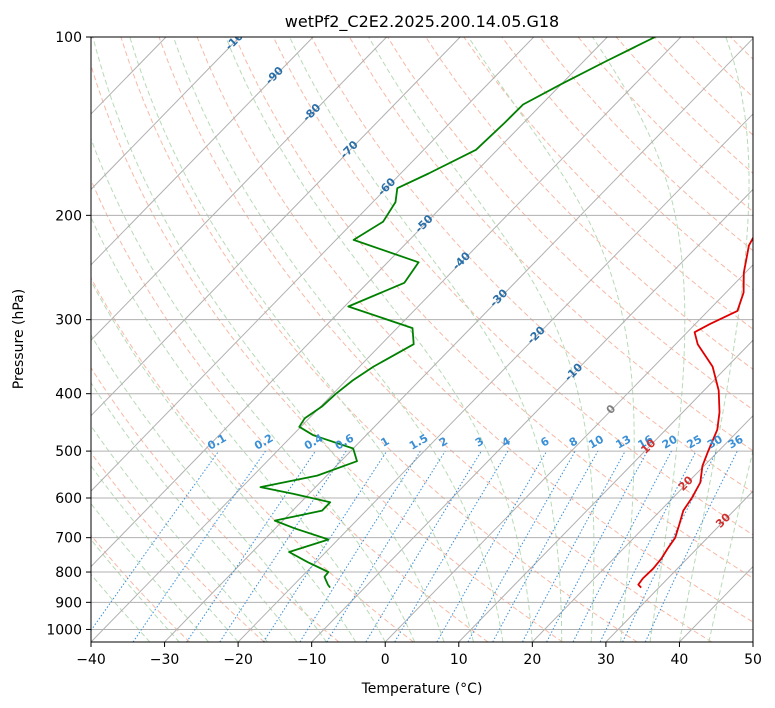  I want to click on y-tick-label: 200, so click(68, 216).